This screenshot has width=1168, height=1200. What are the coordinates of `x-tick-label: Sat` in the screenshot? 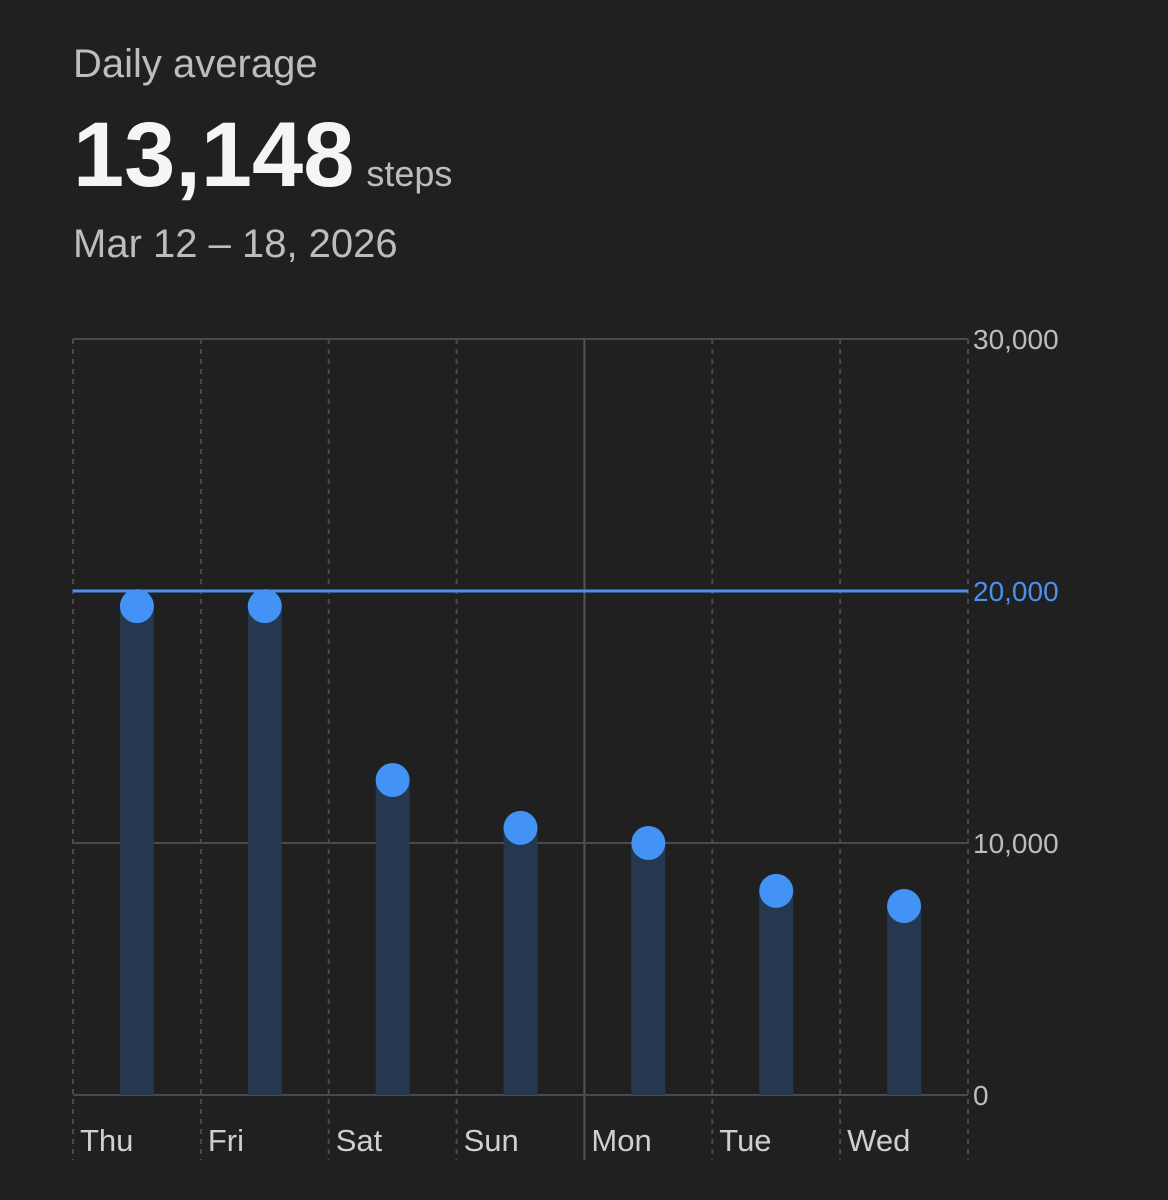 It's located at (359, 1140).